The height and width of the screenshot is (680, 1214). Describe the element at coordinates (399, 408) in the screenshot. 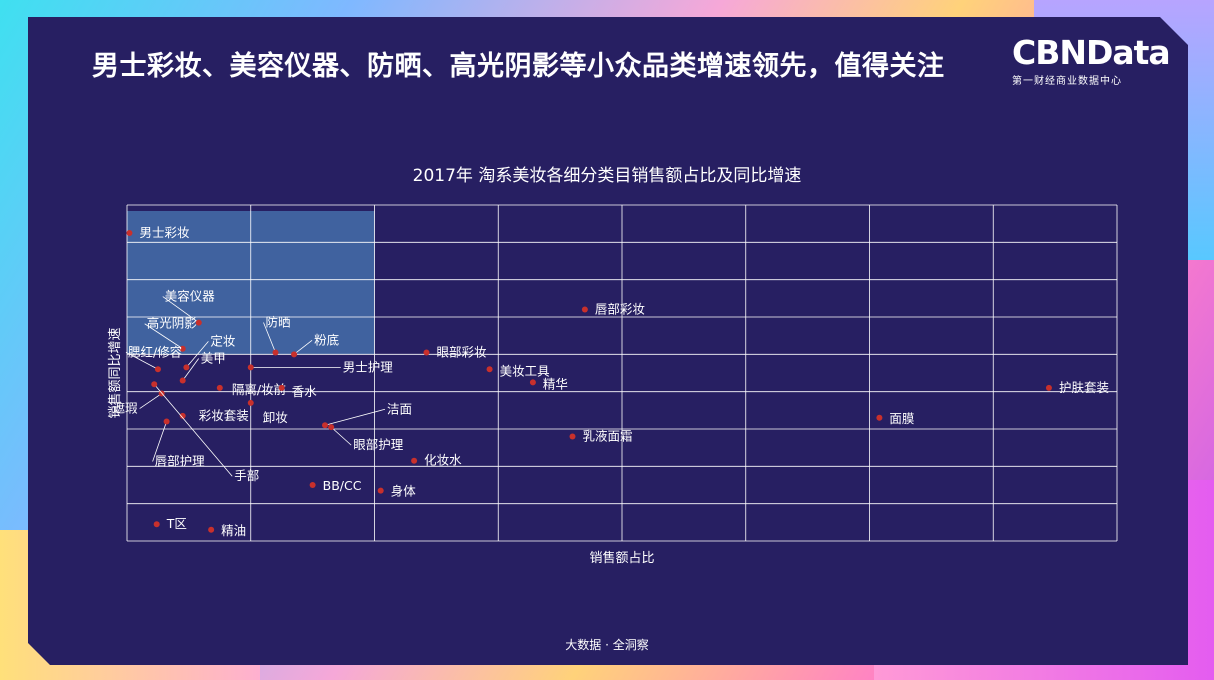

I see `data-point-label: 洁面` at that location.